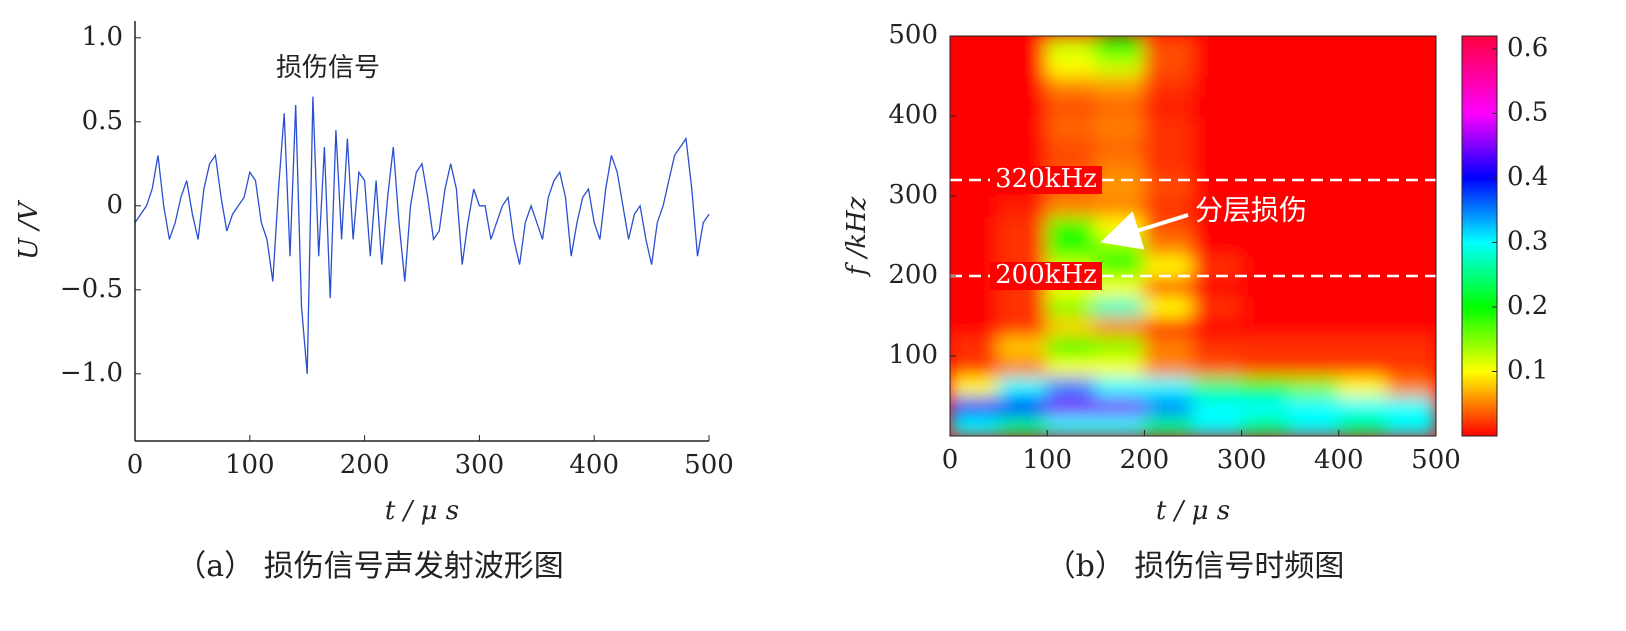 Image resolution: width=1626 pixels, height=631 pixels. Describe the element at coordinates (1145, 460) in the screenshot. I see `x-tick-label: 200` at that location.